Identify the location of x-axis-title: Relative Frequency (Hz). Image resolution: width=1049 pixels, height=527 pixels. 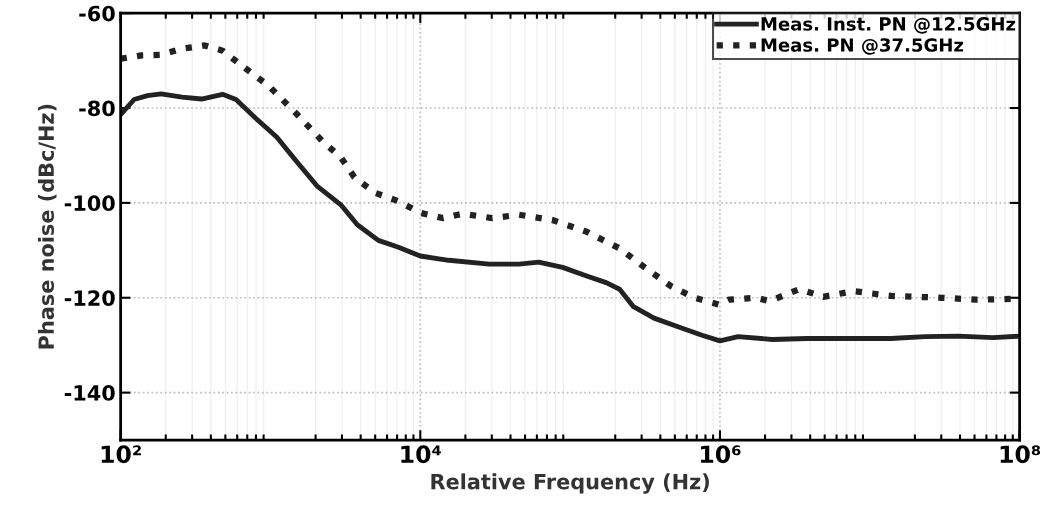
(570, 483).